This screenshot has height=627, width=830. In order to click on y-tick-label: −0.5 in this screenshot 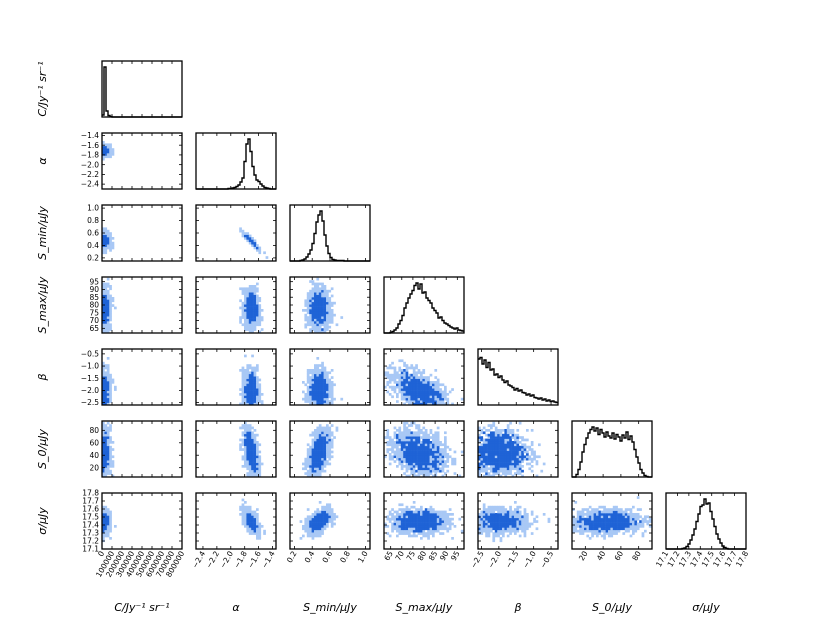, I will do `click(90, 353)`.